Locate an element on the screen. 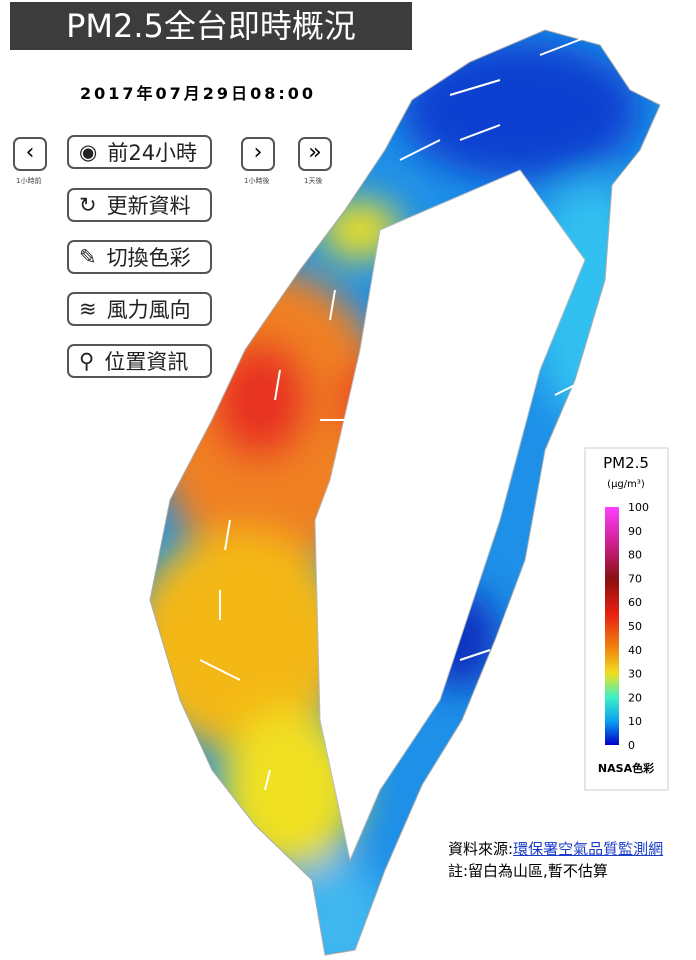 This screenshot has height=960, width=696. source: 資料來源:環保署空氣品質監測網 is located at coordinates (555, 848).